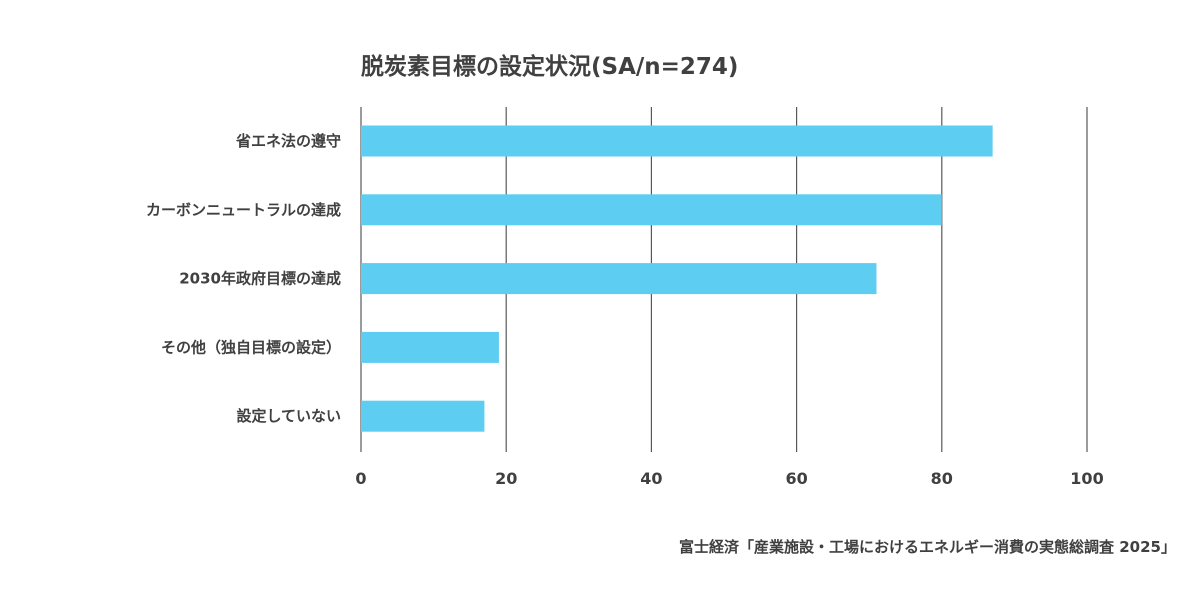 This screenshot has height=599, width=1200. Describe the element at coordinates (506, 478) in the screenshot. I see `x-tick-label-20: 20` at that location.